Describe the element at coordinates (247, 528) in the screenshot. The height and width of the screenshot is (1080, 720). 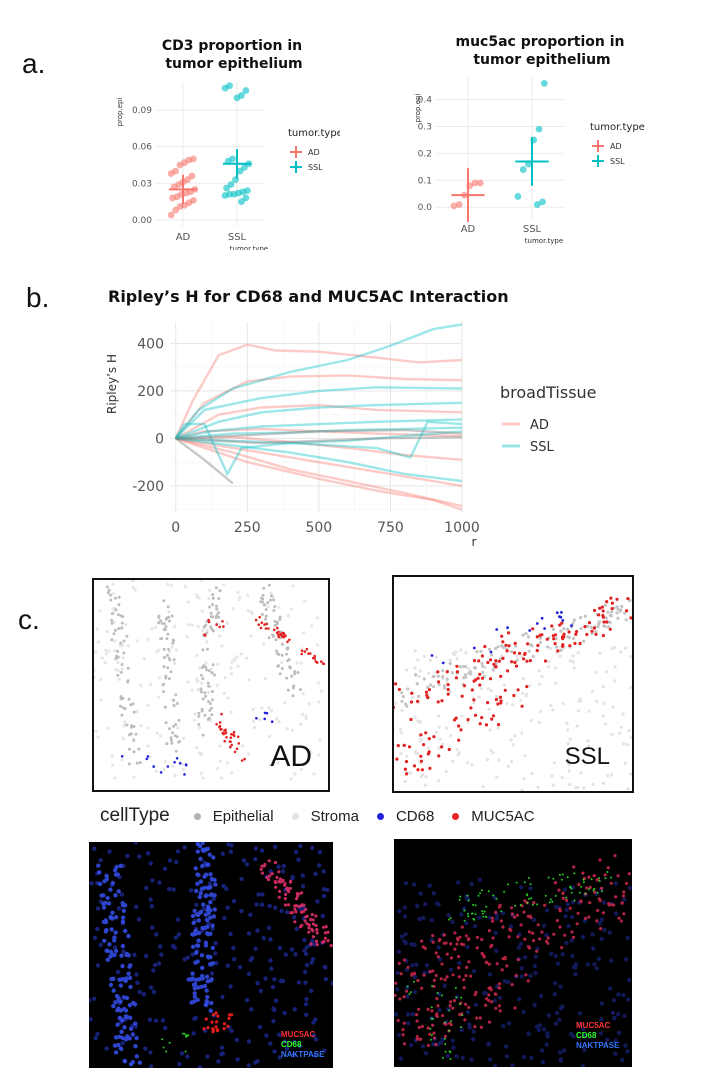
I see `ripley-xtick-label: 250` at that location.